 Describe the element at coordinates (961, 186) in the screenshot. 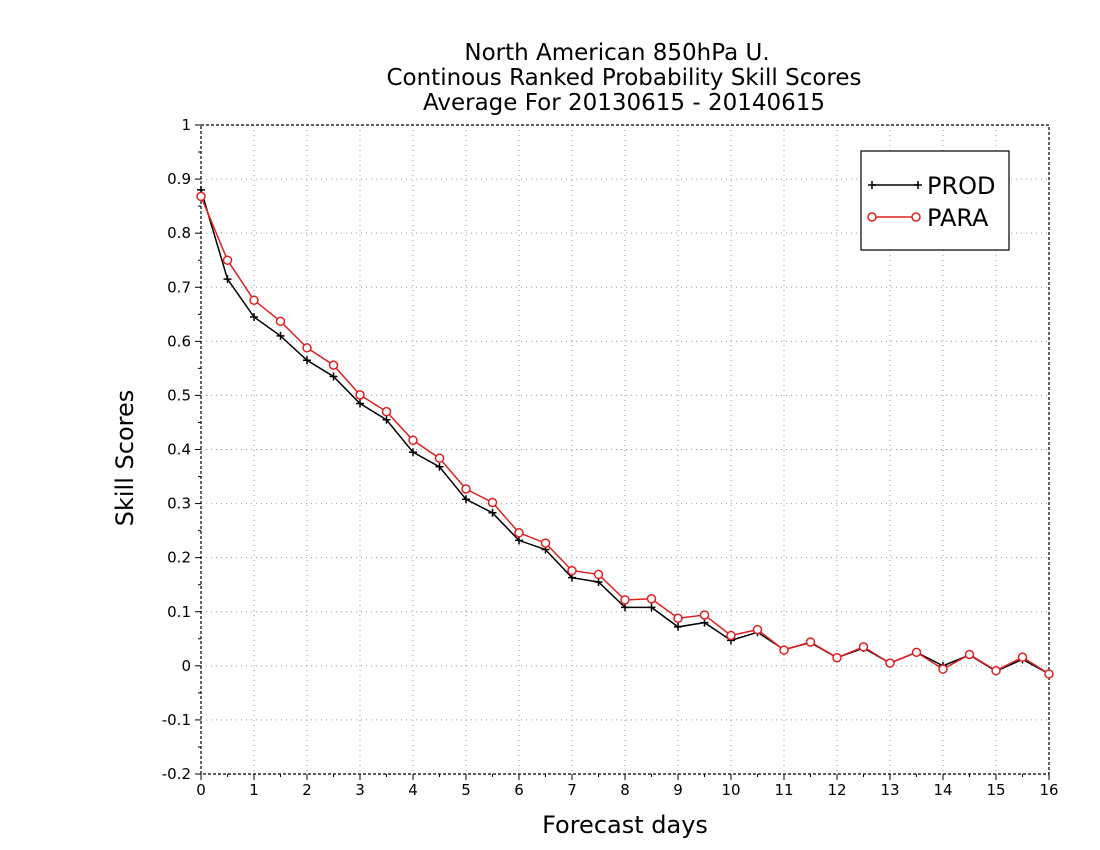

I see `legend-prod-label: PROD` at that location.